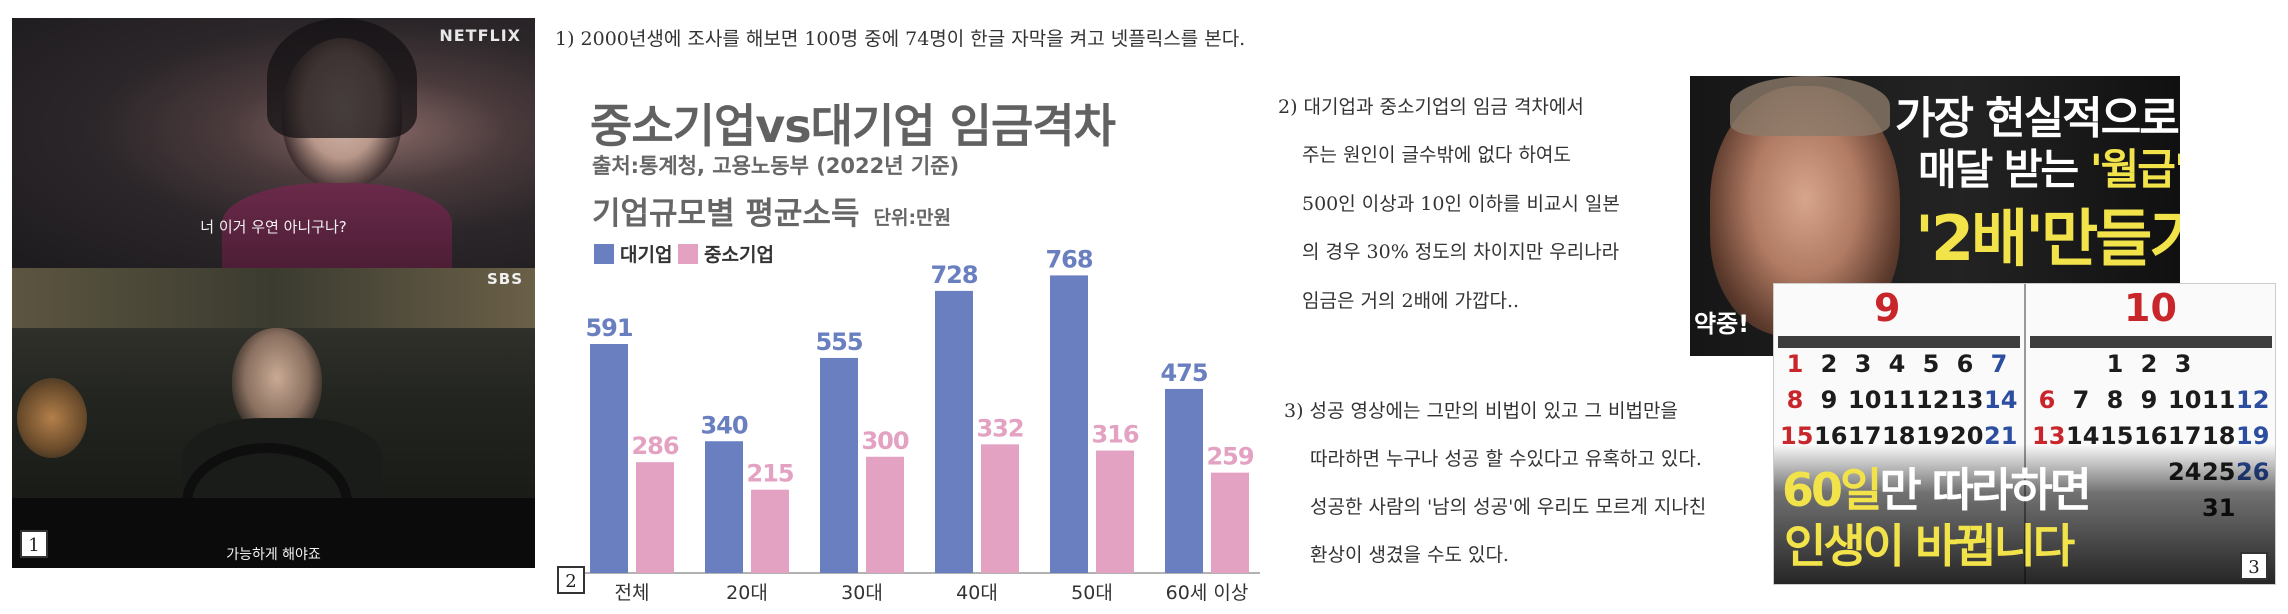 This screenshot has height=614, width=2288. What do you see at coordinates (1461, 252) in the screenshot?
I see `note-2-line: 의 경우 30% 정도의 차이지만 우리나라` at bounding box center [1461, 252].